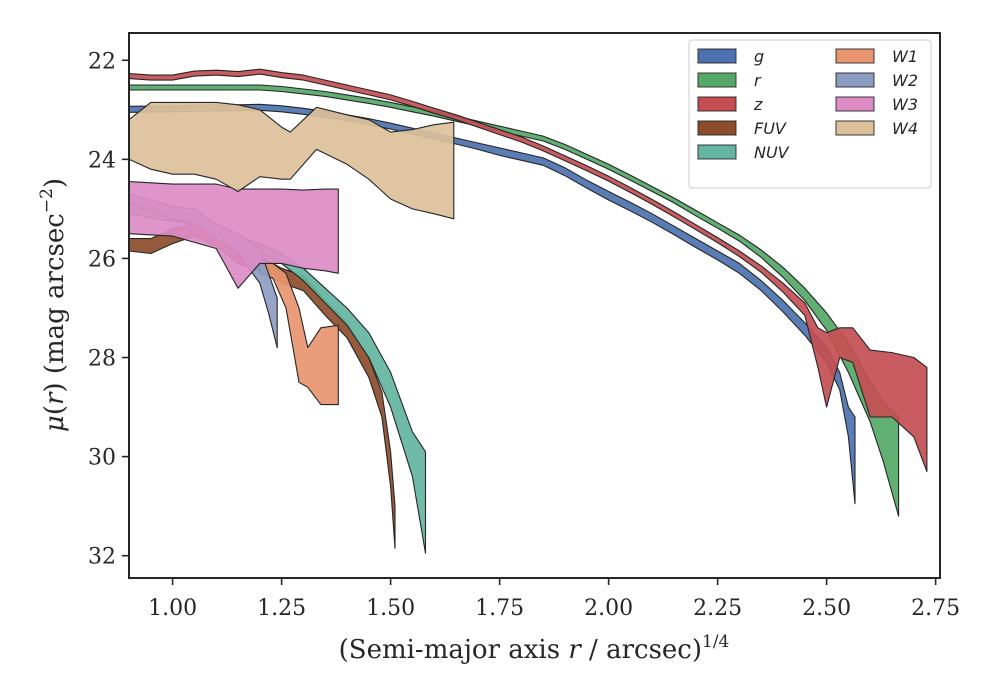 The height and width of the screenshot is (700, 1000). Describe the element at coordinates (534, 648) in the screenshot. I see `x-axis-label: (Semi-major axis r / arcsec)1/4` at that location.